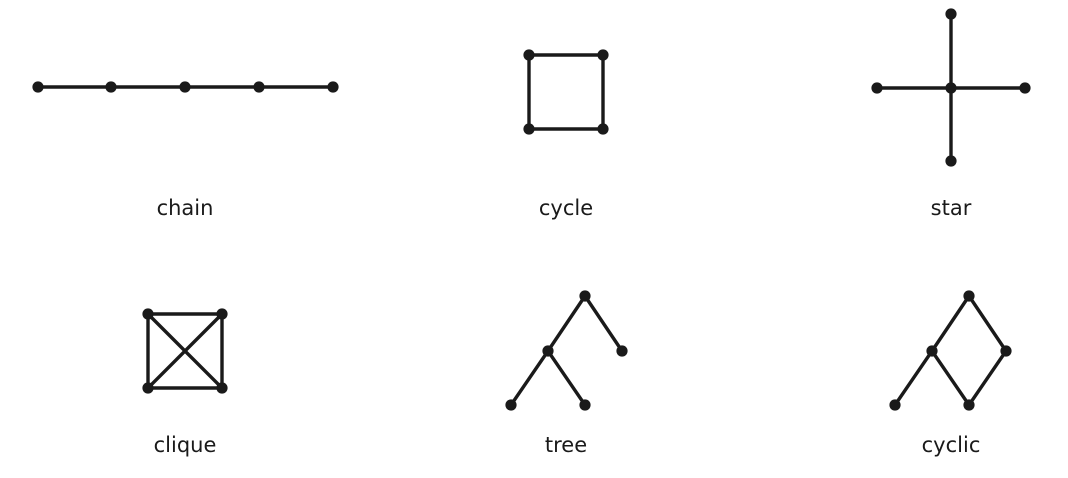 This screenshot has height=478, width=1068. What do you see at coordinates (333, 87) in the screenshot?
I see `chain-node-e` at bounding box center [333, 87].